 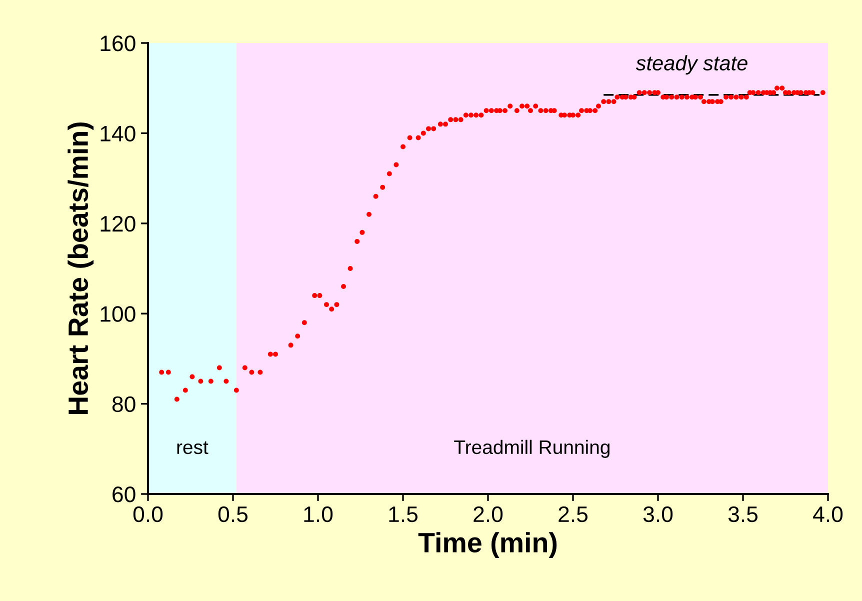 What do you see at coordinates (118, 134) in the screenshot?
I see `y-tick-label: 140` at bounding box center [118, 134].